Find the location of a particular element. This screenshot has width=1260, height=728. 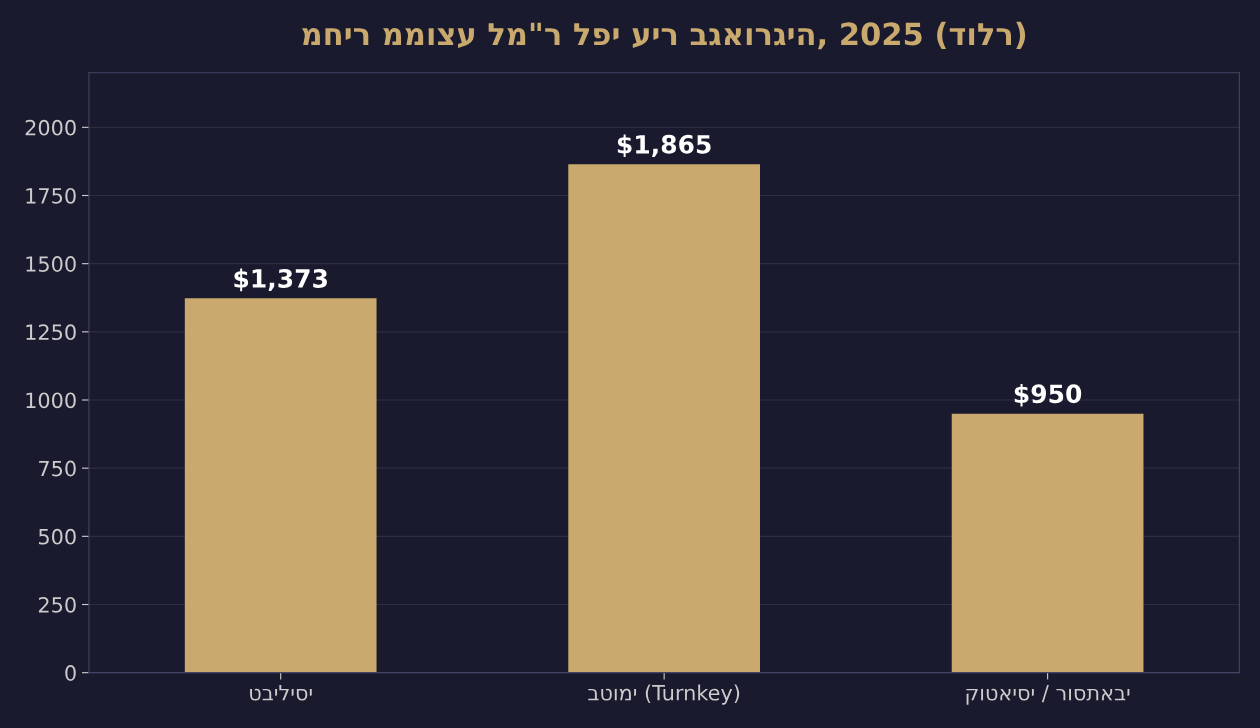

y-tick-label: 250 is located at coordinates (57, 604).